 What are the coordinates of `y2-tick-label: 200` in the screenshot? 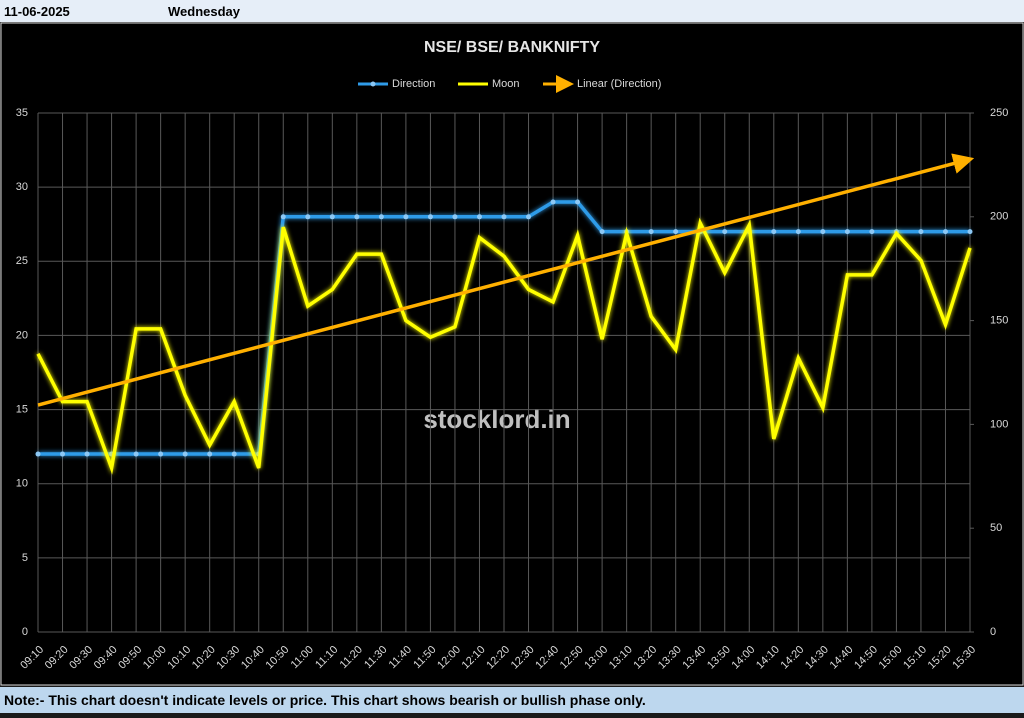 It's located at (999, 217).